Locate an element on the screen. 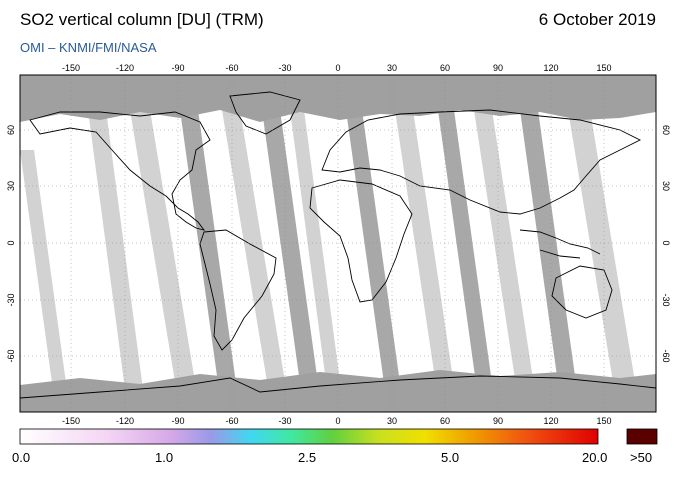 This screenshot has height=480, width=676. lon-tick-bottom: 150 is located at coordinates (603, 421).